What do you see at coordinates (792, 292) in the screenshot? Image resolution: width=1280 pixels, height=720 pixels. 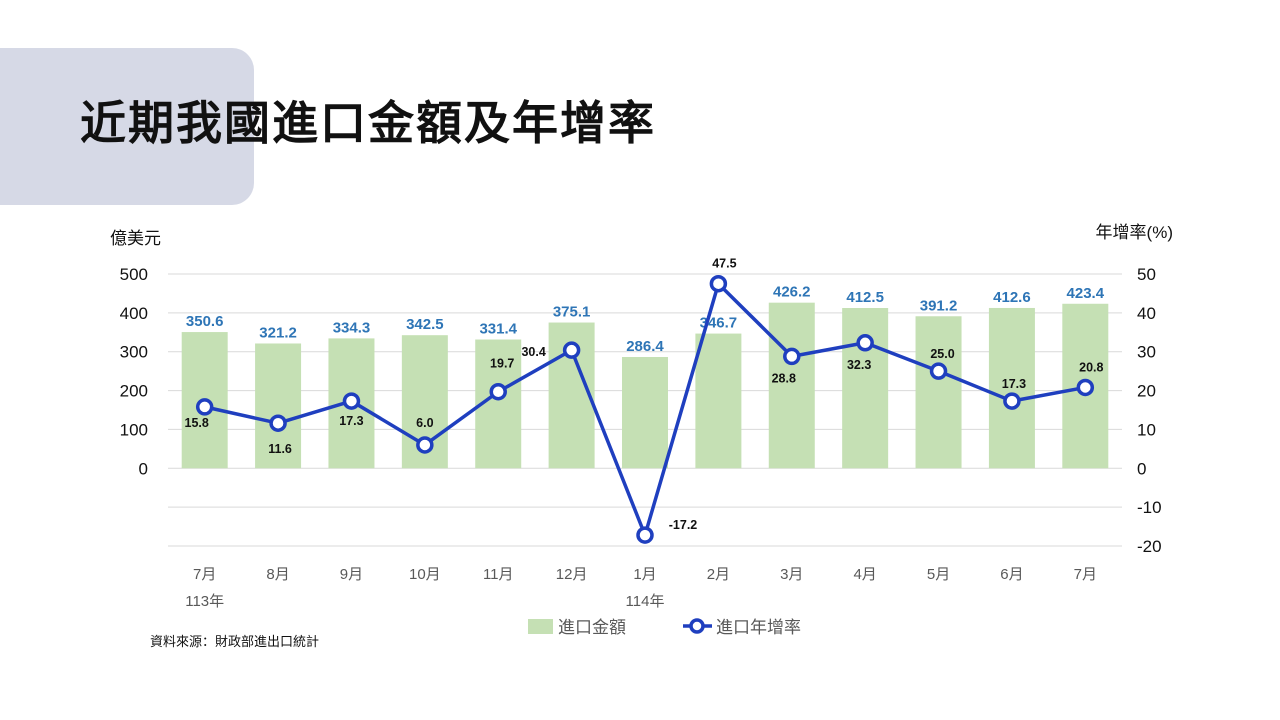 I see `bar-data-label: 426.2` at bounding box center [792, 292].